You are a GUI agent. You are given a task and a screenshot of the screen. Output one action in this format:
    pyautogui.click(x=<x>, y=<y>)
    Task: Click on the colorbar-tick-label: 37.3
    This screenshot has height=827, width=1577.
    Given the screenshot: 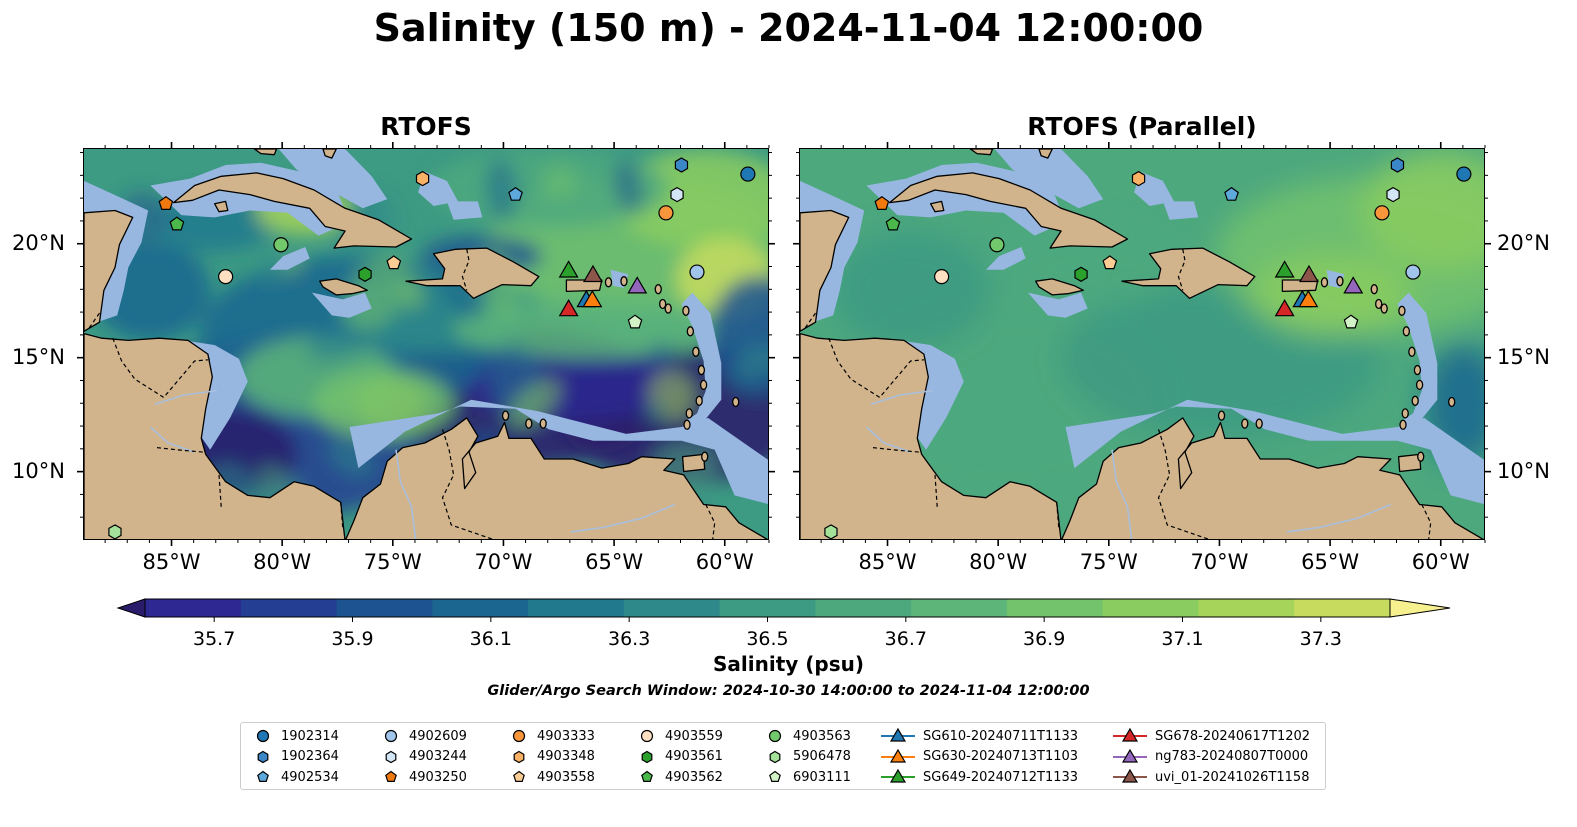 What is the action you would take?
    pyautogui.click(x=1320, y=639)
    